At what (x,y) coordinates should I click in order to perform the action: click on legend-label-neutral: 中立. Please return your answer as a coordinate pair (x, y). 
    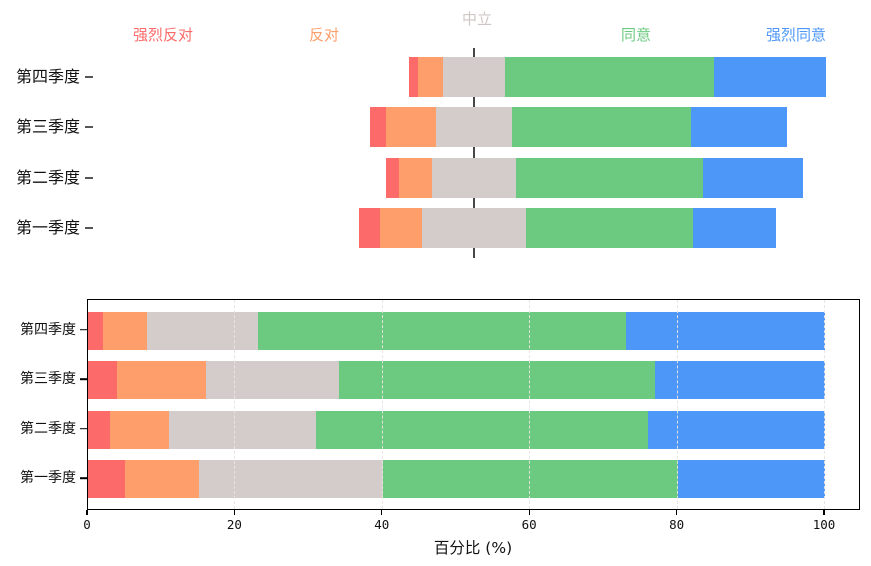
    Looking at the image, I should click on (477, 19).